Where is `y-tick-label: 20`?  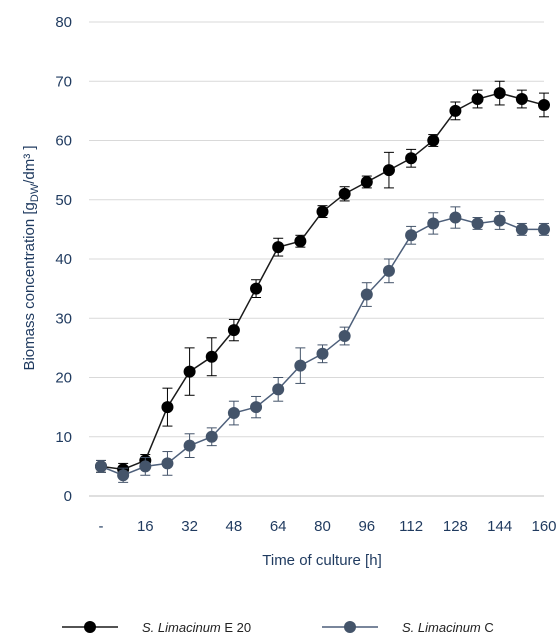 y-tick-label: 20 is located at coordinates (63, 378).